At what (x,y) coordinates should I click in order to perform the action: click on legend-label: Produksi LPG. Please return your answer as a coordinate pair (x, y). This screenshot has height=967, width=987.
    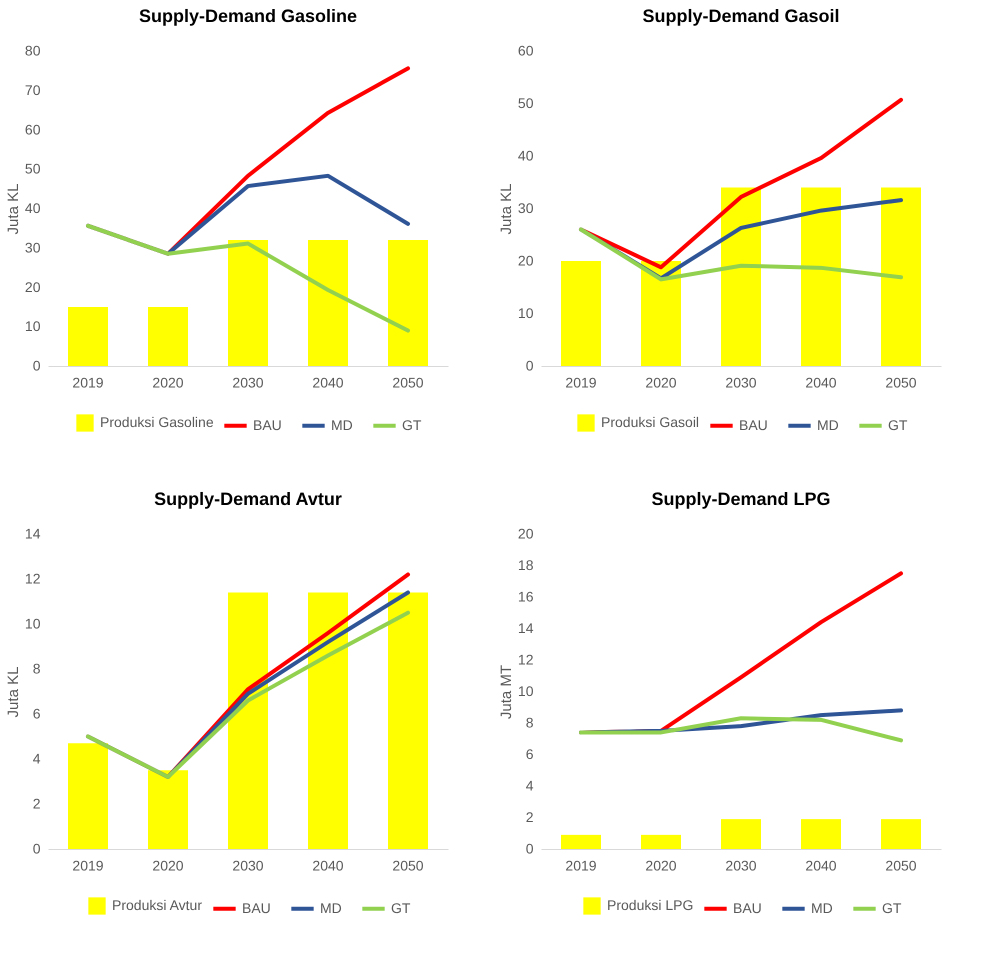
    Looking at the image, I should click on (650, 905).